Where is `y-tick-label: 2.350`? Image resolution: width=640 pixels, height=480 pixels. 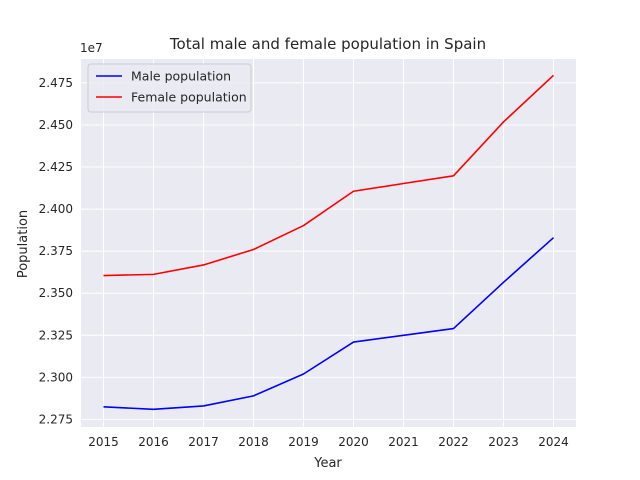
y-tick-label: 2.350 is located at coordinates (56, 293).